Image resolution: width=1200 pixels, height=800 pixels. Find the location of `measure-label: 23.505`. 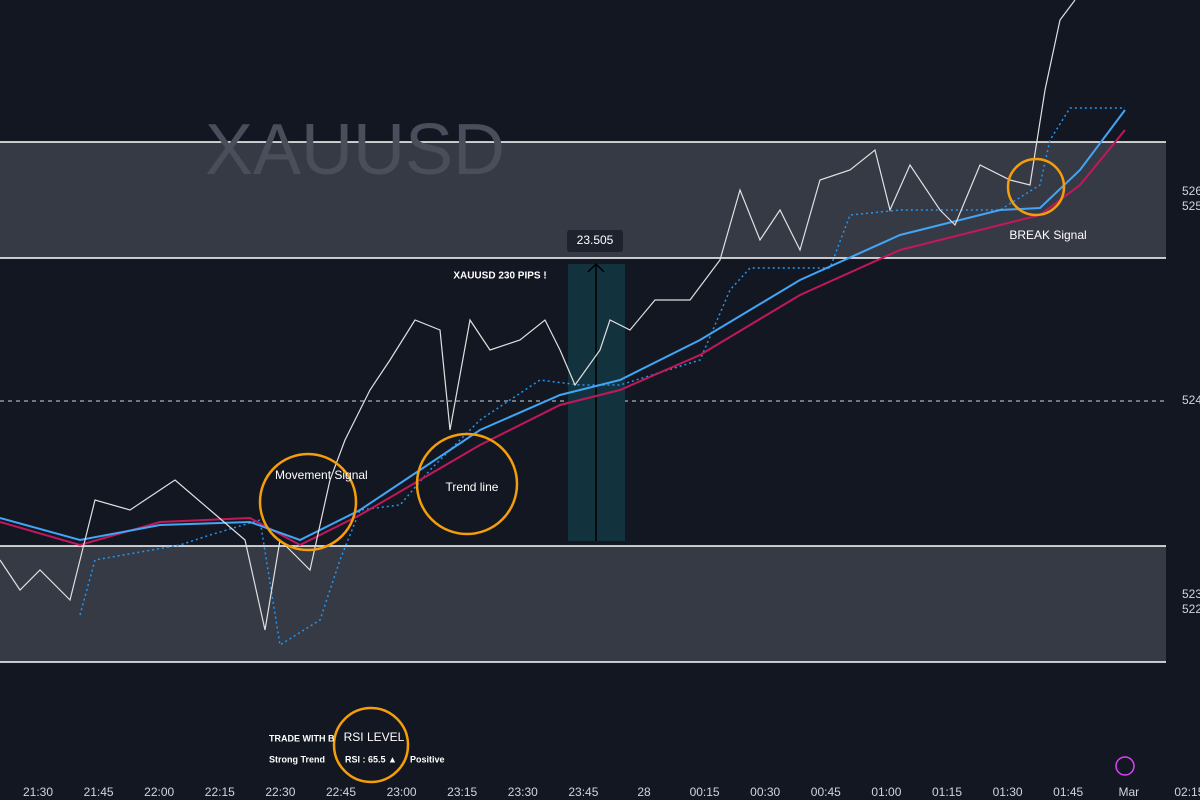

measure-label: 23.505 is located at coordinates (595, 240).